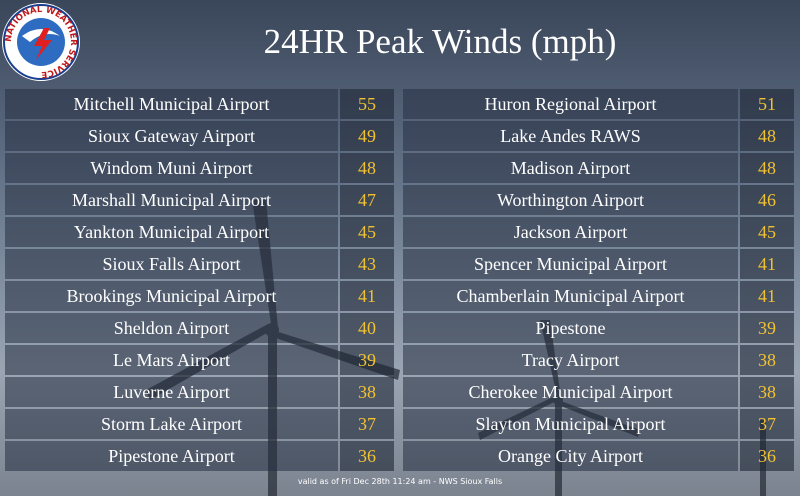 The image size is (800, 496). I want to click on station-name: Le Mars Airport, so click(171, 360).